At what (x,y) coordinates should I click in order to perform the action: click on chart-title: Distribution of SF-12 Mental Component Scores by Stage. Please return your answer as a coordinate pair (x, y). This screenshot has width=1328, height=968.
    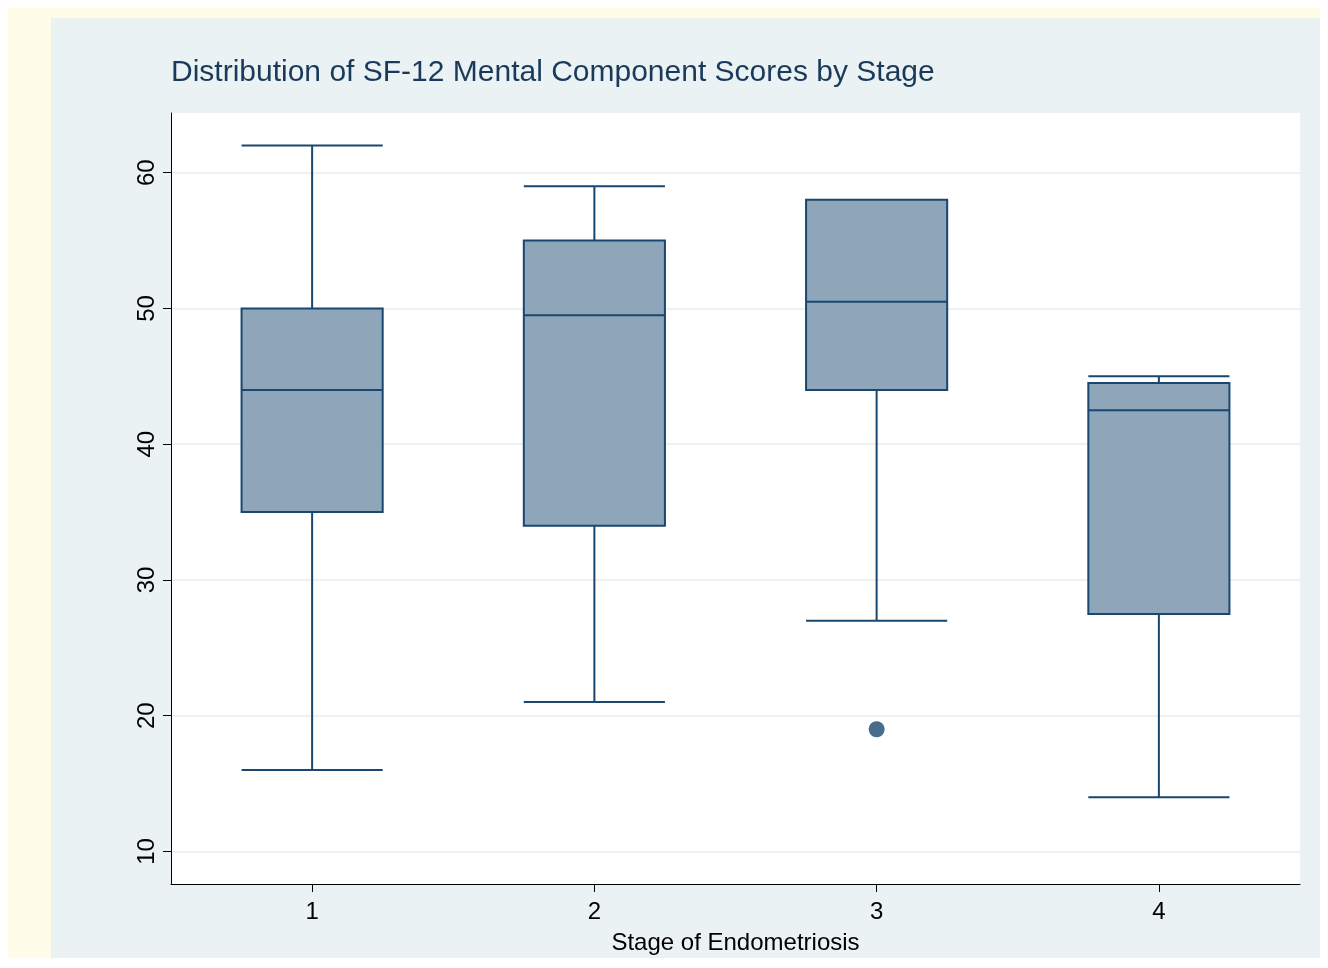
    Looking at the image, I should click on (553, 70).